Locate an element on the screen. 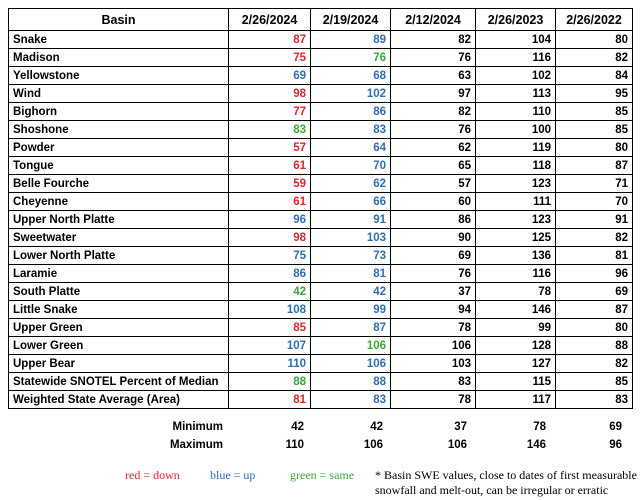 The image size is (642, 500). value-cell: 37 is located at coordinates (433, 291).